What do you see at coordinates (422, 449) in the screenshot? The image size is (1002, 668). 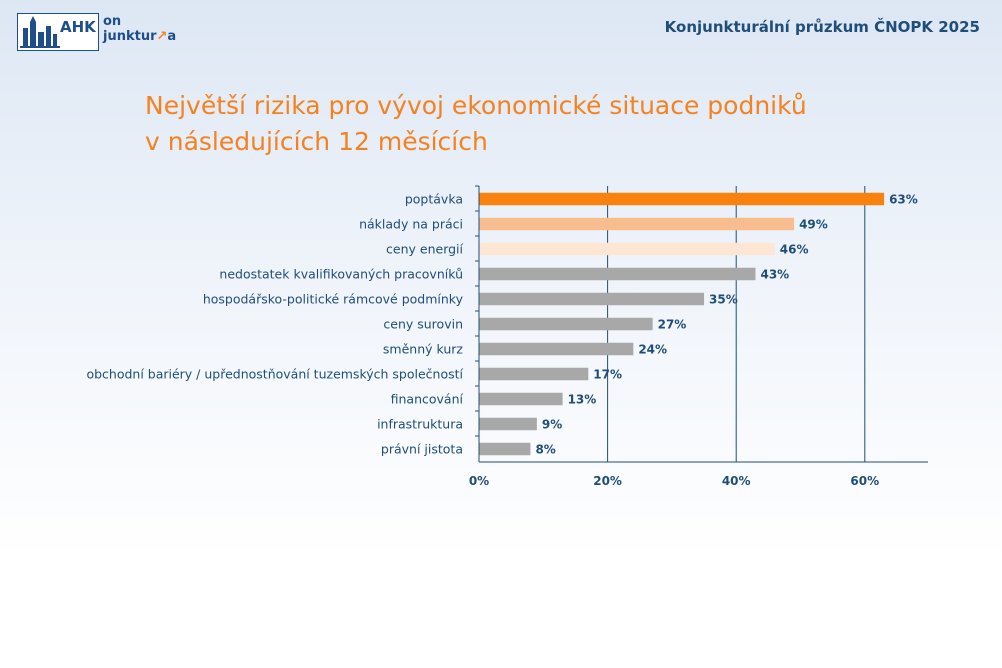 I see `category-label: právní jistota` at bounding box center [422, 449].